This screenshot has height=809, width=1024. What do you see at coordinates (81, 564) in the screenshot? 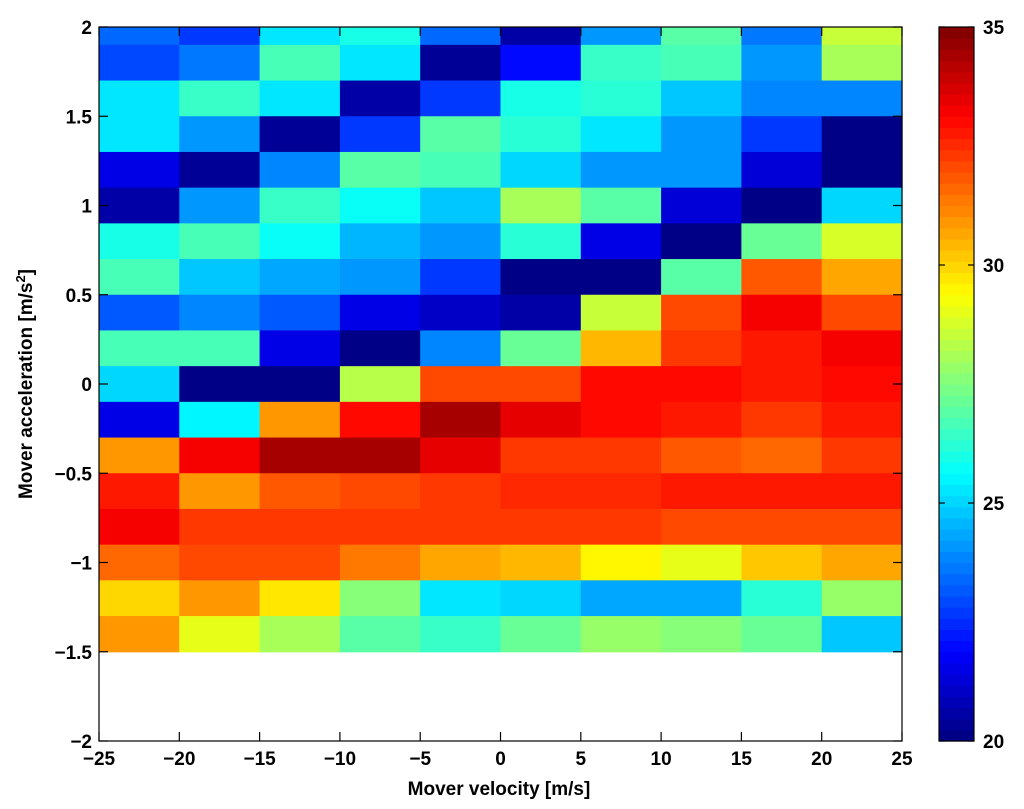
I see `y-tick-label: −1` at bounding box center [81, 564].